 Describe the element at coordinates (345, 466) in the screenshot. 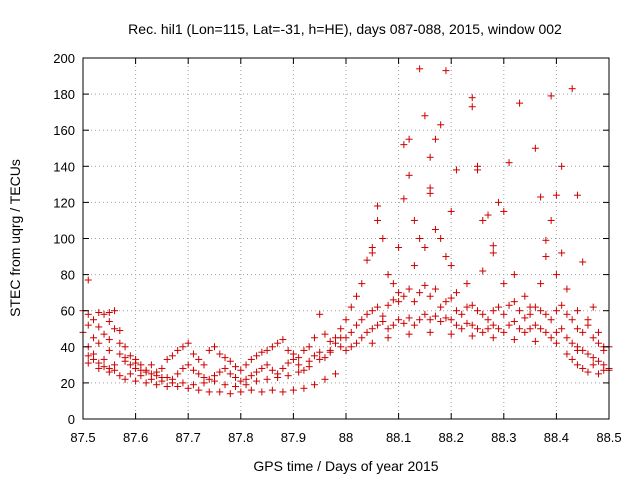

I see `x-axis-label: GPS time / Days of year 2015` at that location.